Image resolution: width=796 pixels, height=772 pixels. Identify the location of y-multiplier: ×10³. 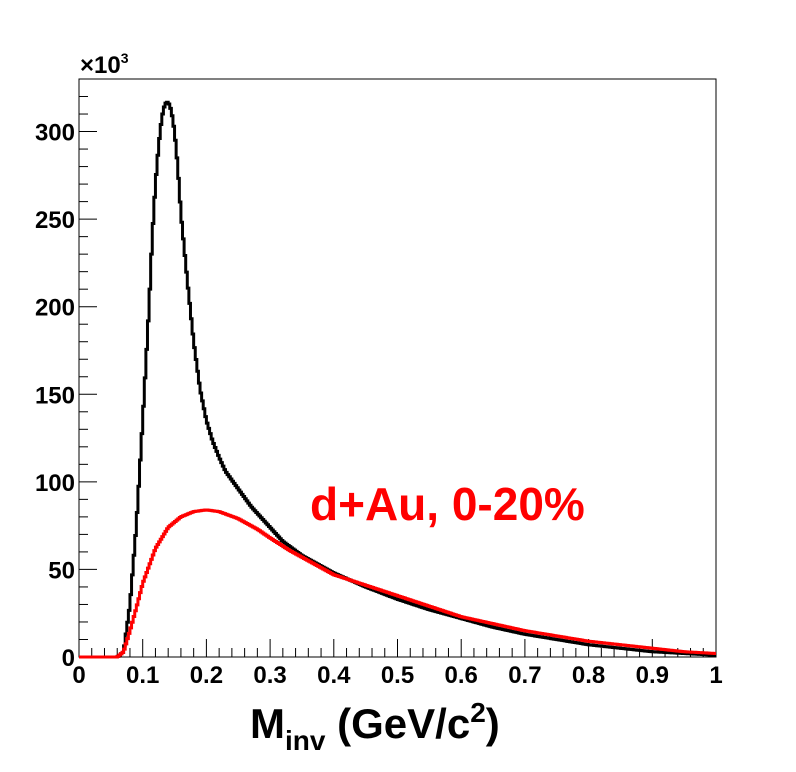
(104, 64).